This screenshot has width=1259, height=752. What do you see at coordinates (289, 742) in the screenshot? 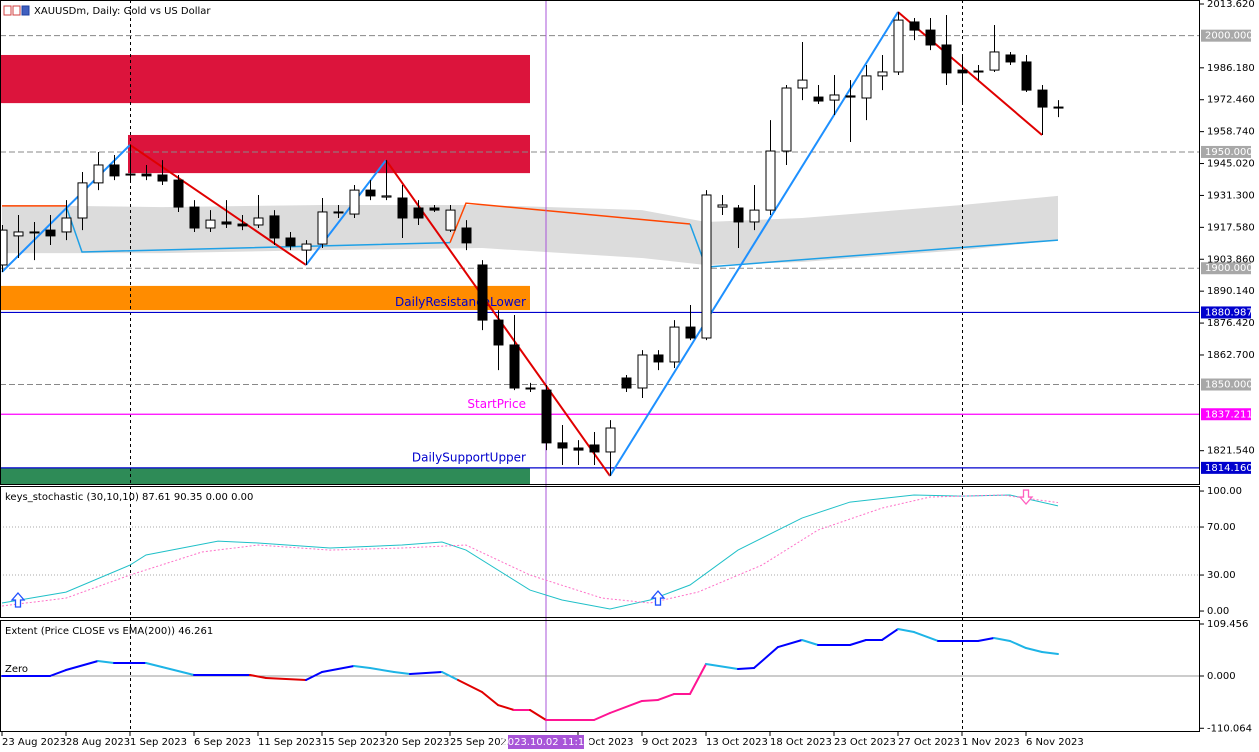
I see `x-tick-label: 11 Sep 2023` at bounding box center [289, 742].